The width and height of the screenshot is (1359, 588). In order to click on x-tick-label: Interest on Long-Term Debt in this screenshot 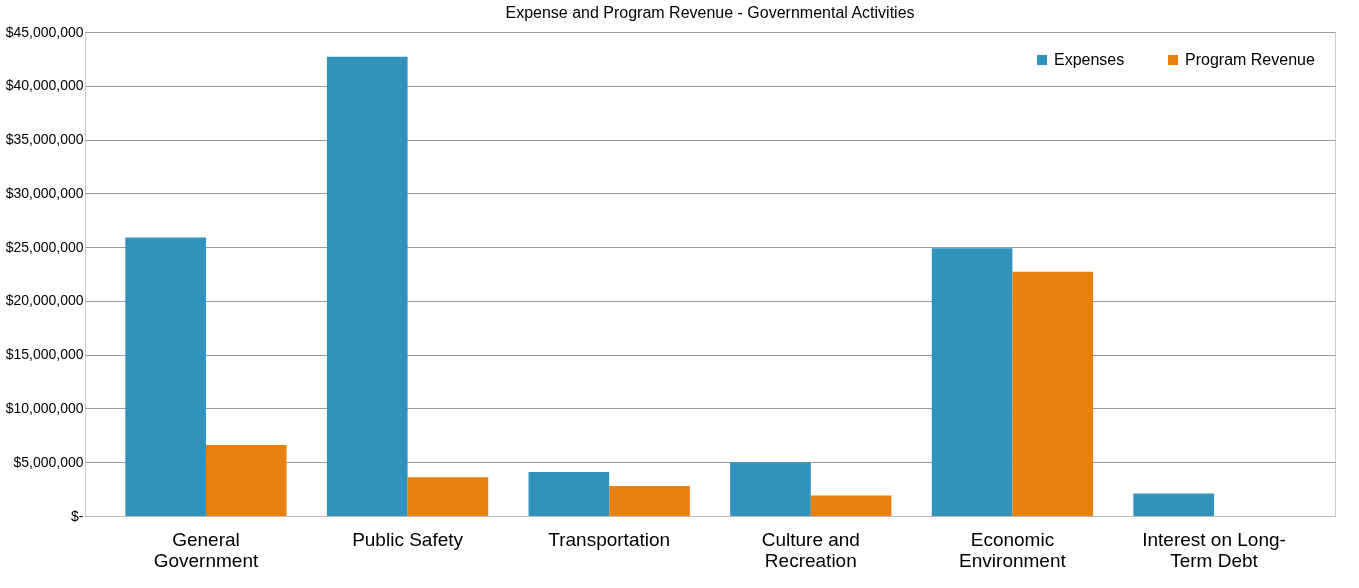, I will do `click(1214, 549)`.